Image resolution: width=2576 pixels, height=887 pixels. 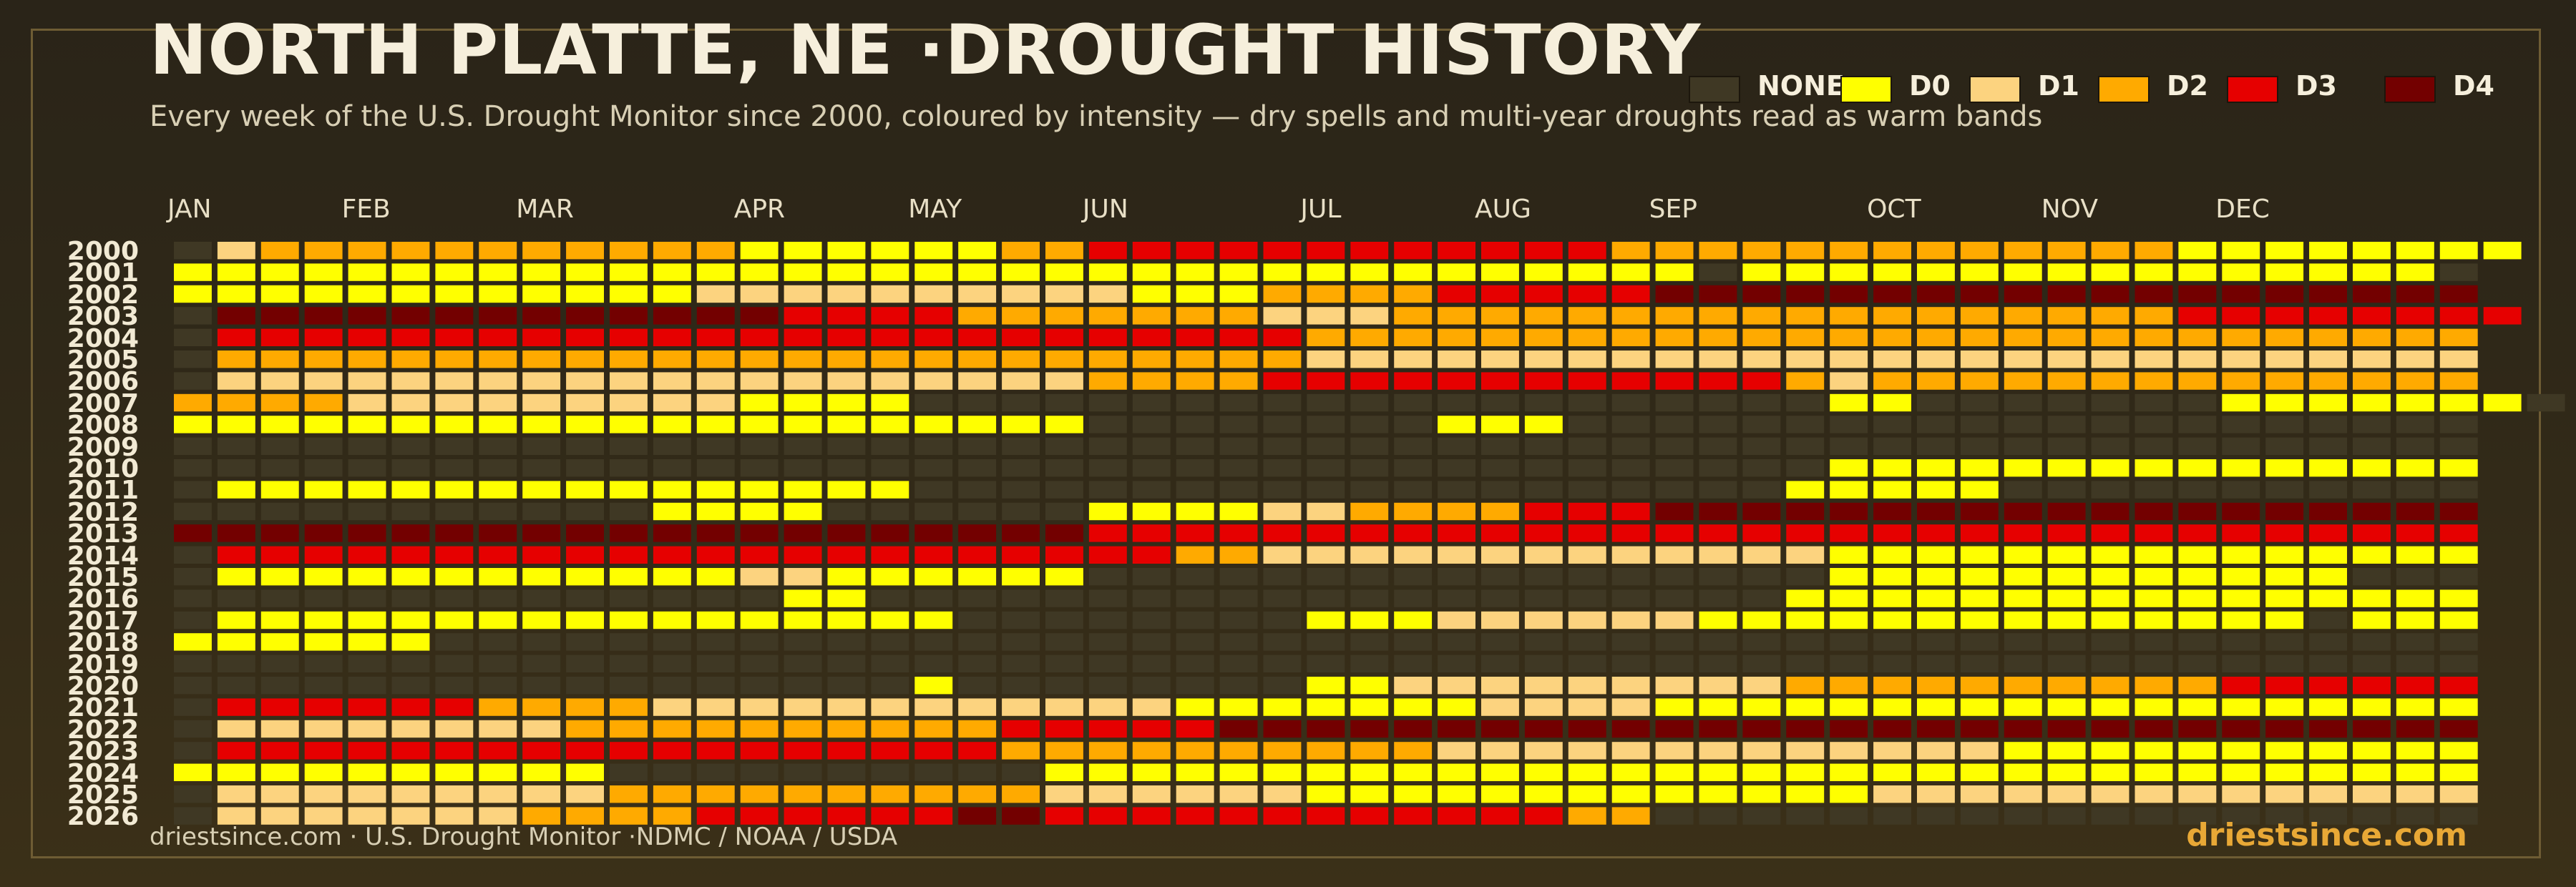 What do you see at coordinates (103, 469) in the screenshot?
I see `year-label-2010: 2010` at bounding box center [103, 469].